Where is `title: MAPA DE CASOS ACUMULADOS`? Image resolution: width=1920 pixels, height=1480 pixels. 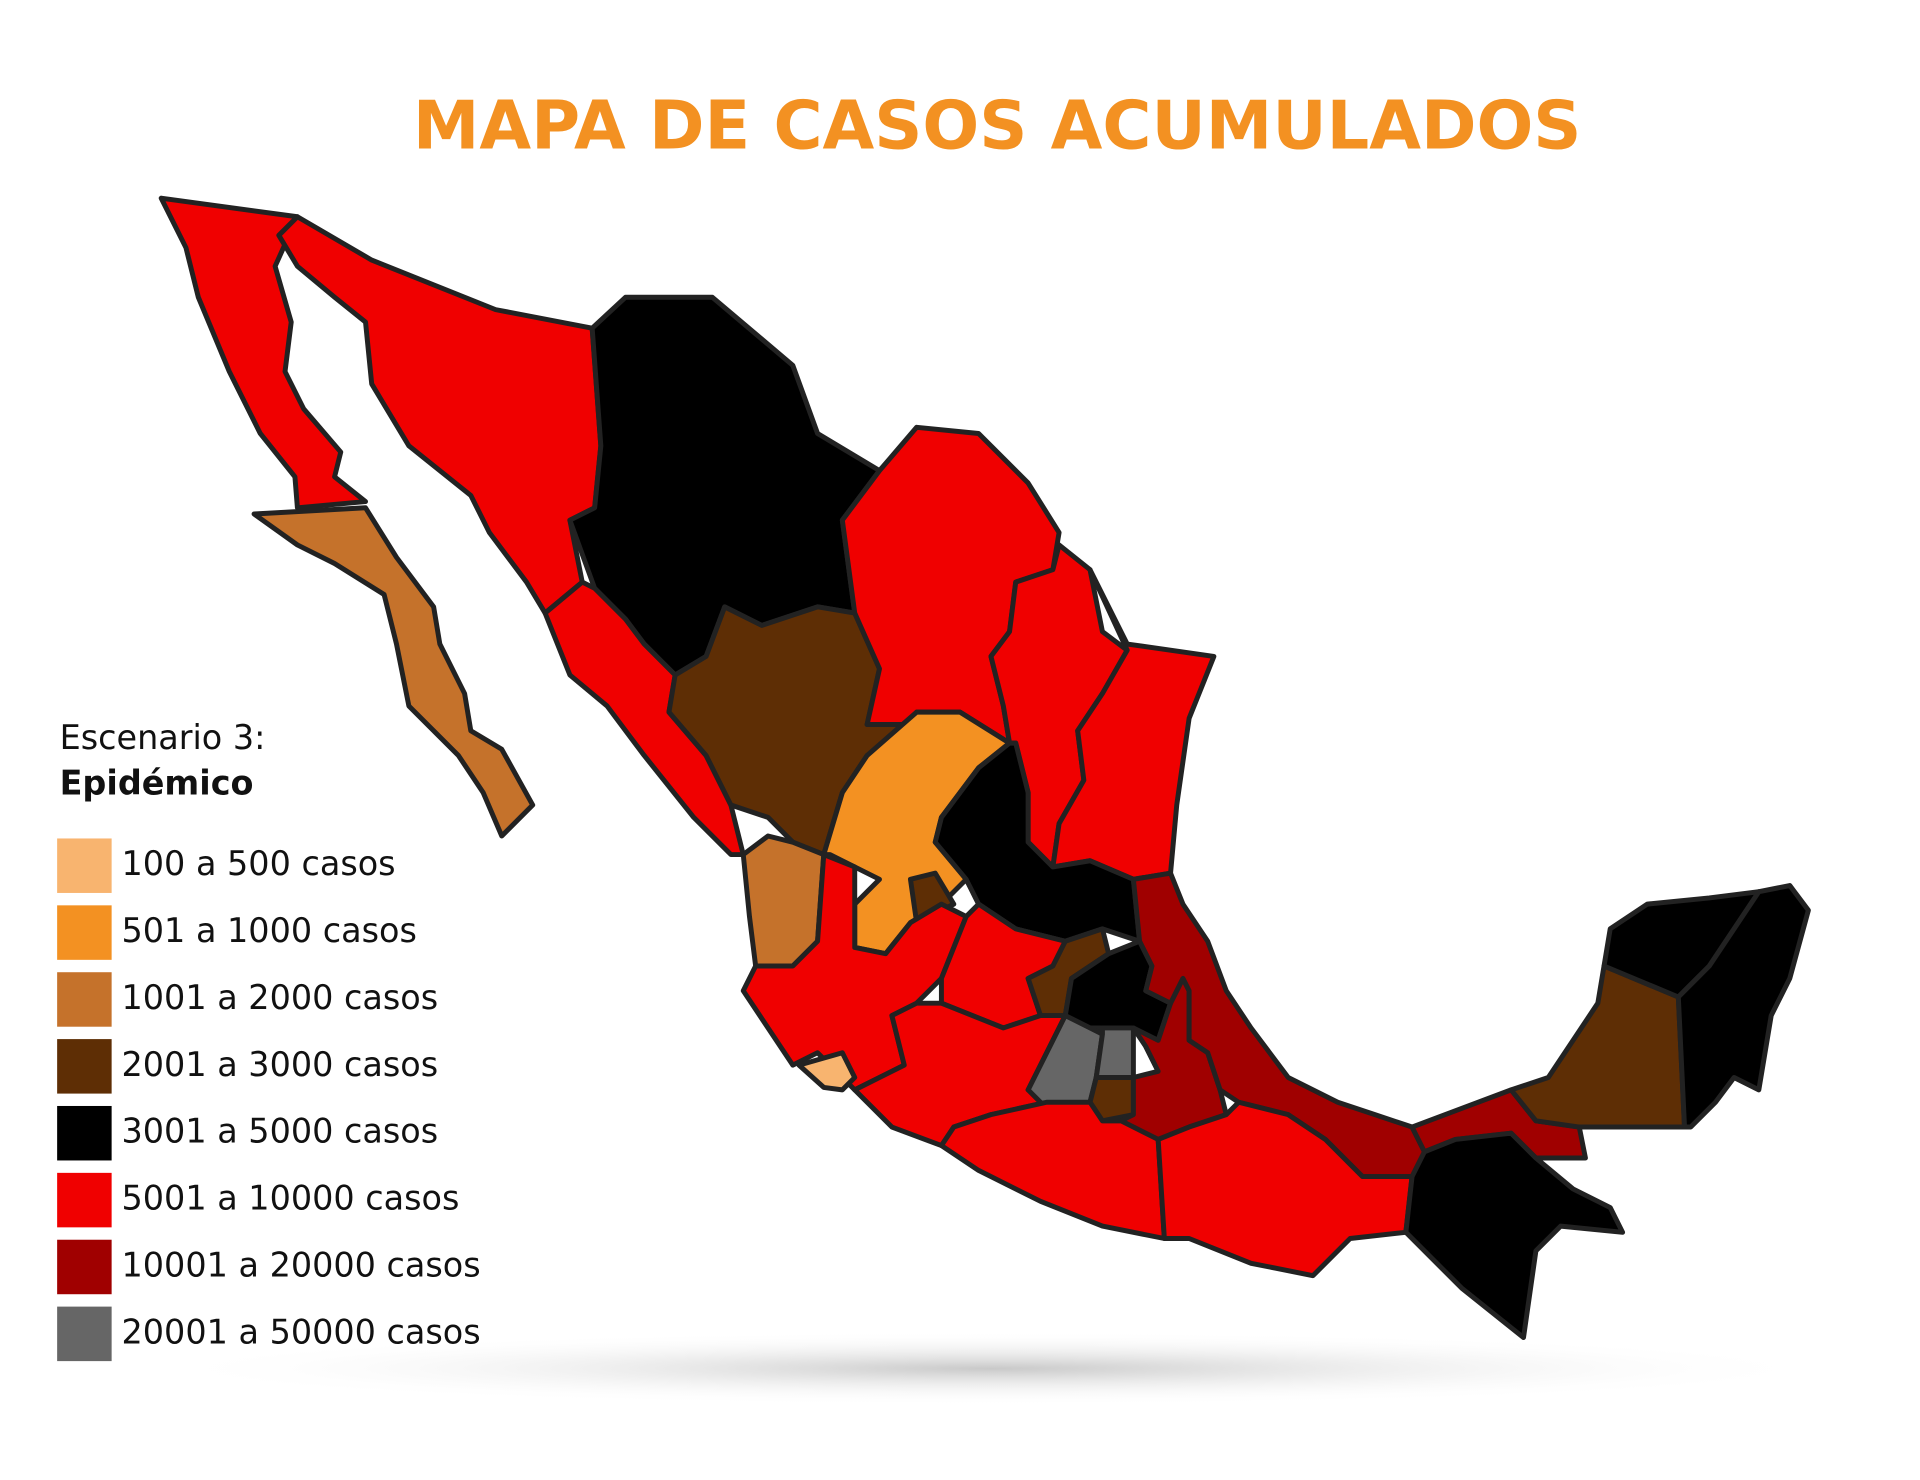
title: MAPA DE CASOS ACUMULADOS is located at coordinates (997, 126).